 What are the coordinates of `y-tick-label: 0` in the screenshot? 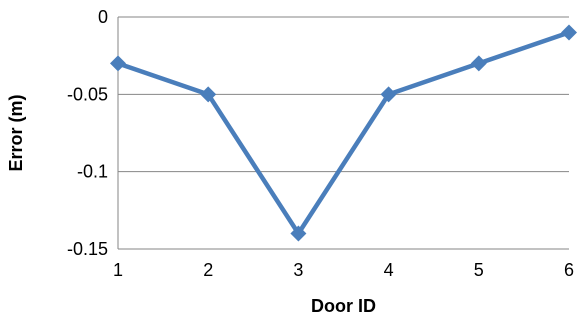 It's located at (103, 17).